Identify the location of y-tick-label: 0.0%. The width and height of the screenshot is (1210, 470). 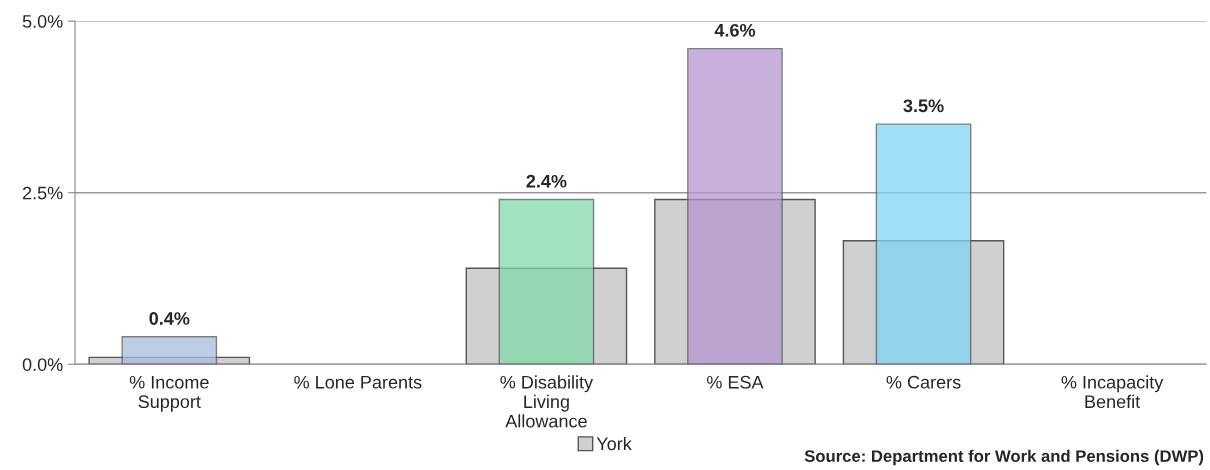
(42, 364).